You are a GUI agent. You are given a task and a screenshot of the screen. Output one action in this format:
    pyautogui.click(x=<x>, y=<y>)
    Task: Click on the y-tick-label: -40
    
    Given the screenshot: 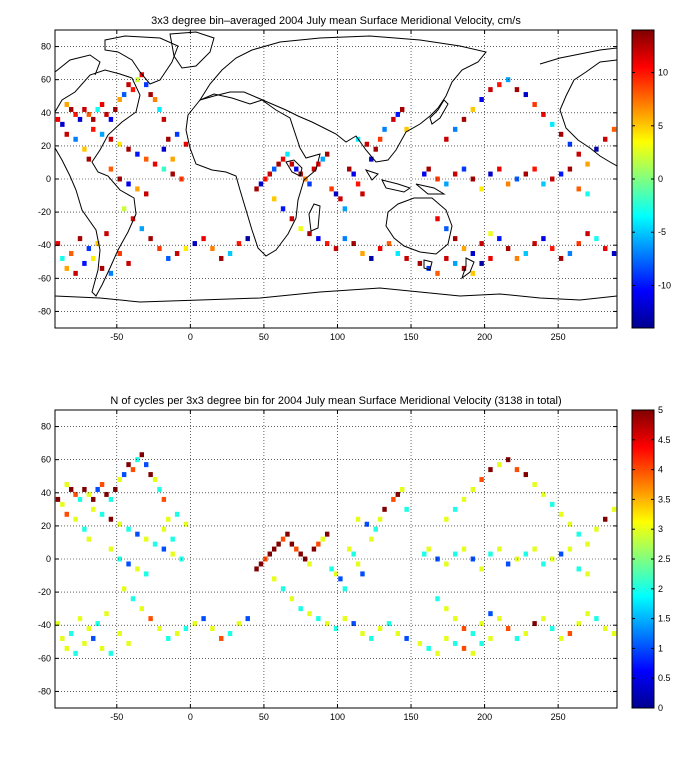 What is the action you would take?
    pyautogui.click(x=44, y=245)
    